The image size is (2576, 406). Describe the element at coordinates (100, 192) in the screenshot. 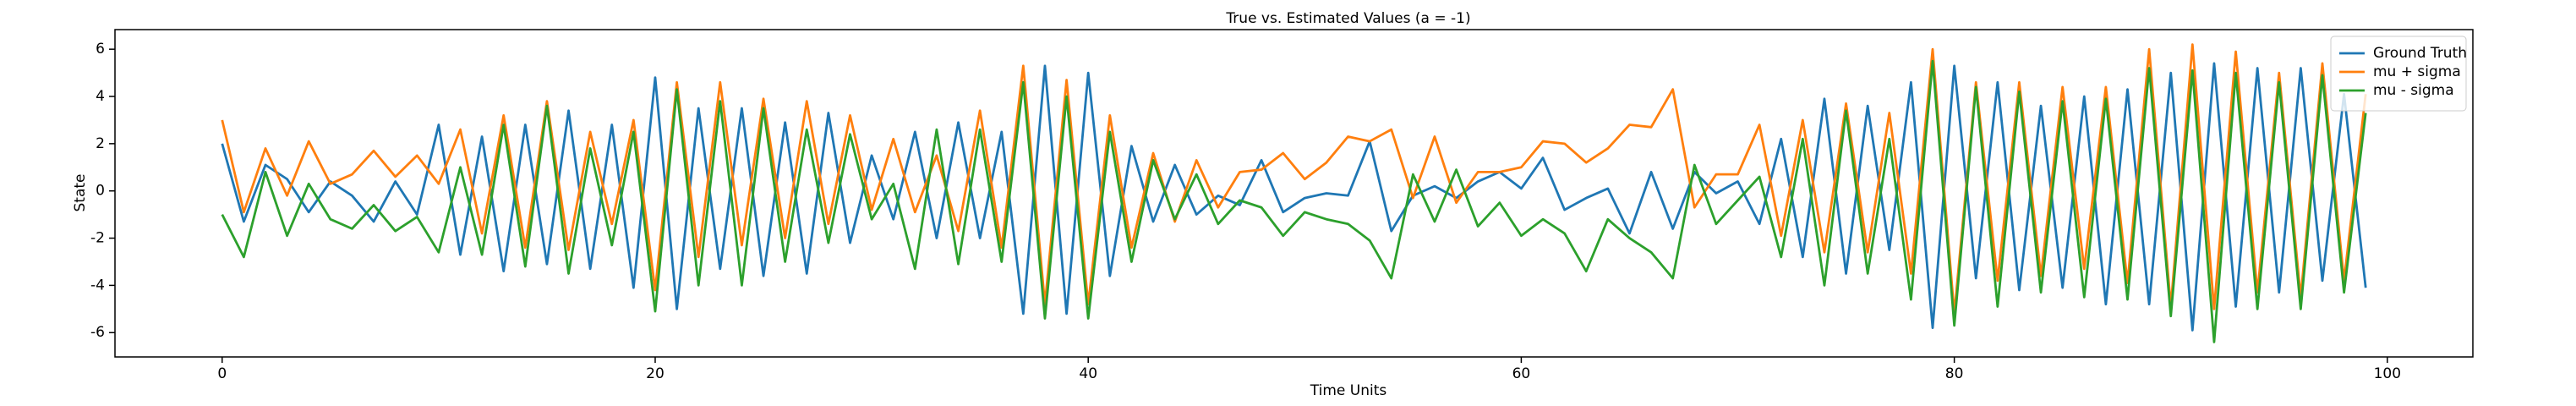

I see `y-tick-label: 0` at that location.